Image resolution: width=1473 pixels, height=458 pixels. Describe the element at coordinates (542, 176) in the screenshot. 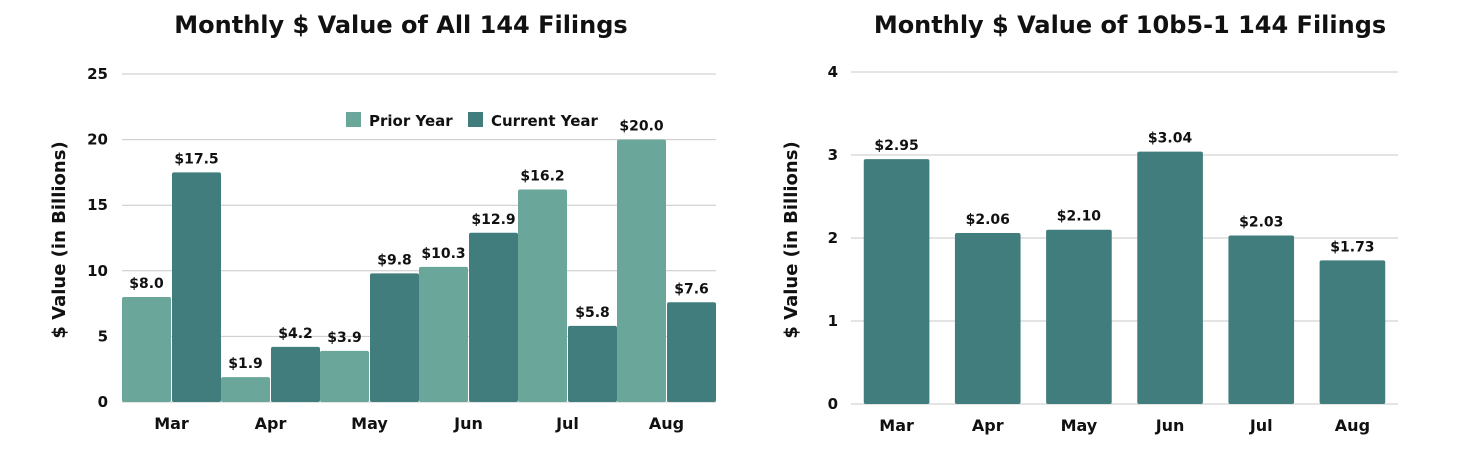

I see `data-label-prior-year-jul: $16.2` at that location.